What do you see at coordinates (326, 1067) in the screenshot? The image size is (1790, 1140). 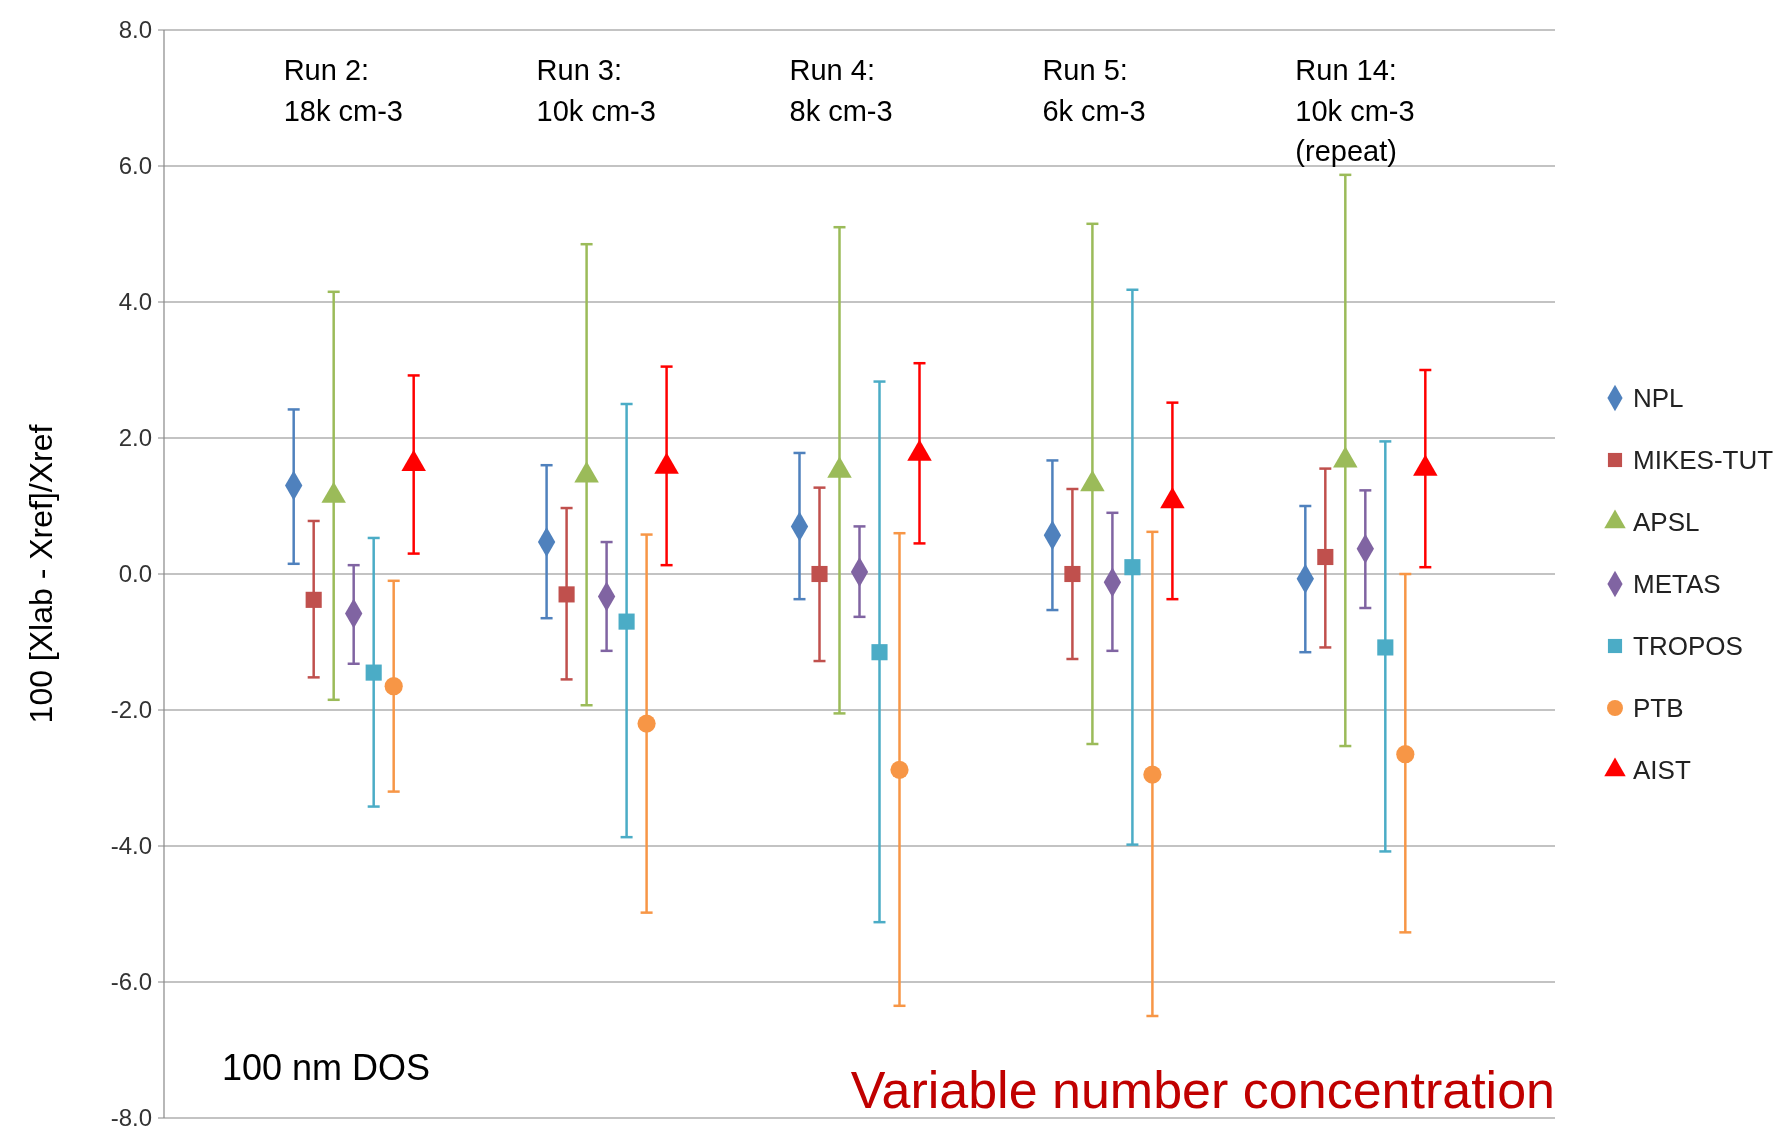 I see `annotation: 100 nm DOS` at bounding box center [326, 1067].